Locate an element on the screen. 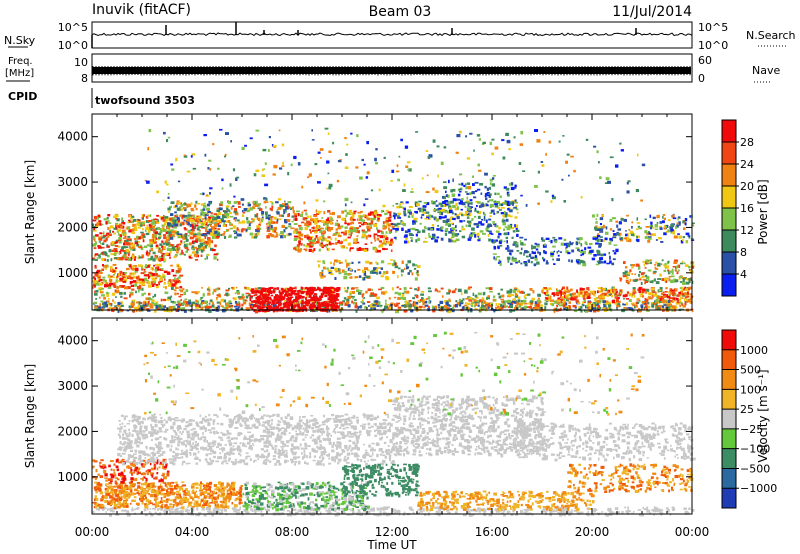  freq-tick-bottom: 8 is located at coordinates (84, 78).